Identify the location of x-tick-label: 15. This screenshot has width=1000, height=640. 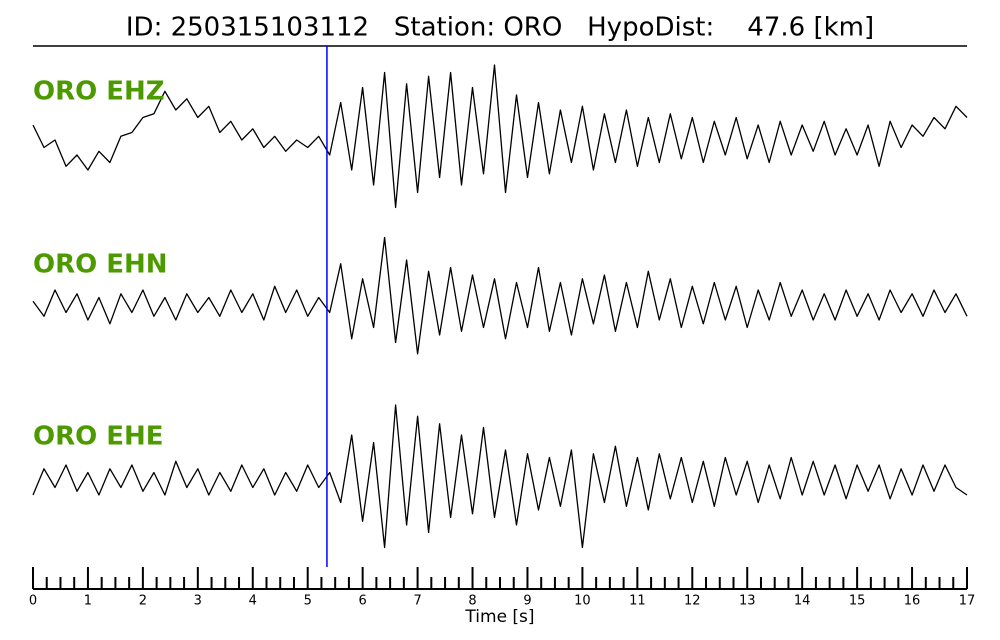
(857, 601).